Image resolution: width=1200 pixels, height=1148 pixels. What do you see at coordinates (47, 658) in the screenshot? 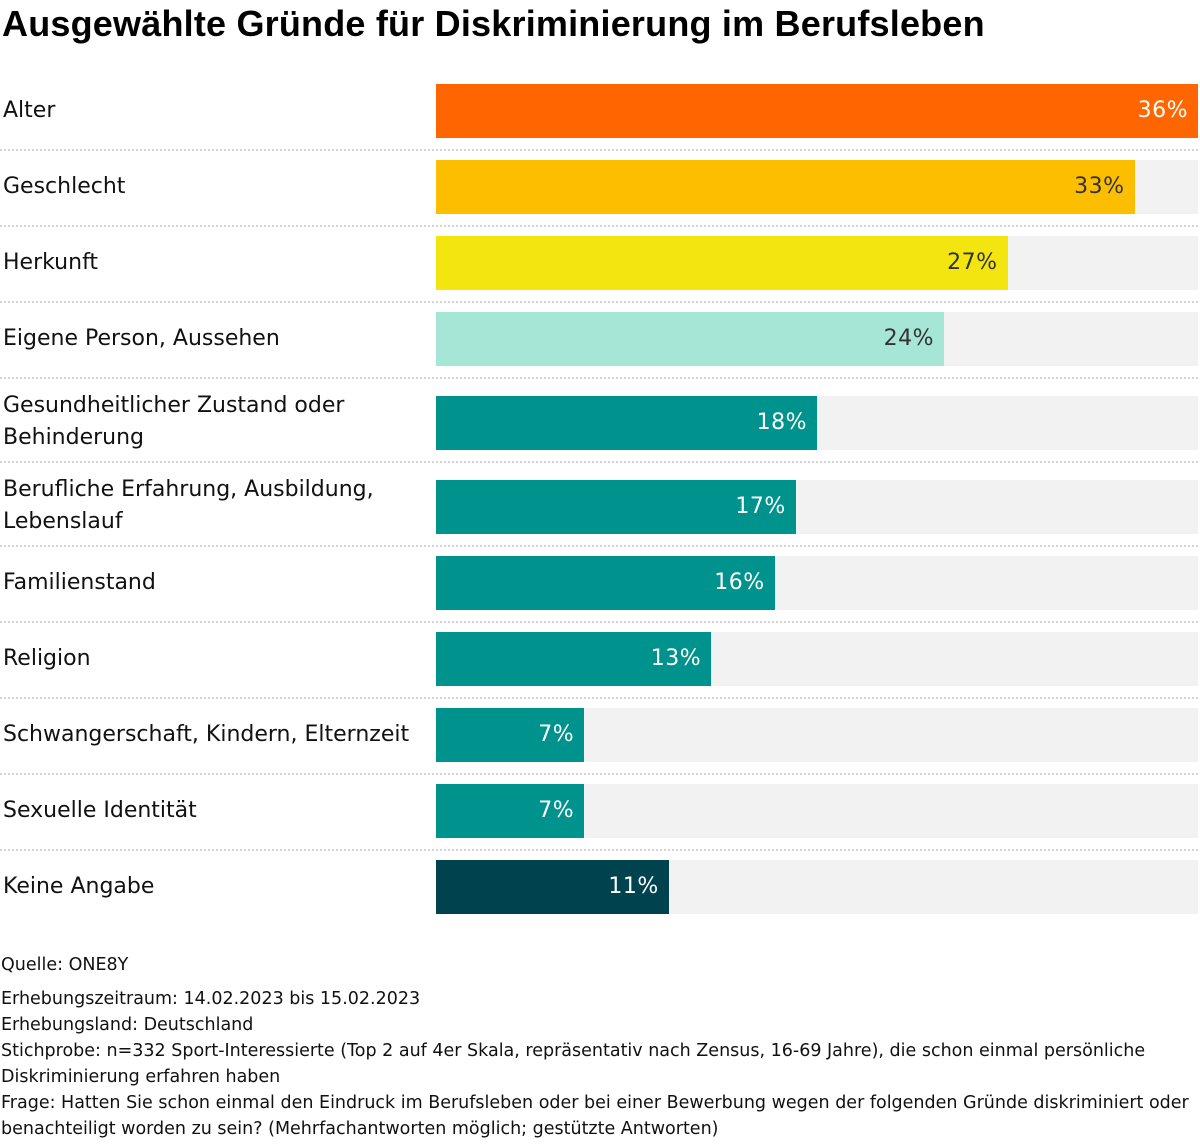
I see `category-label: Religion` at bounding box center [47, 658].